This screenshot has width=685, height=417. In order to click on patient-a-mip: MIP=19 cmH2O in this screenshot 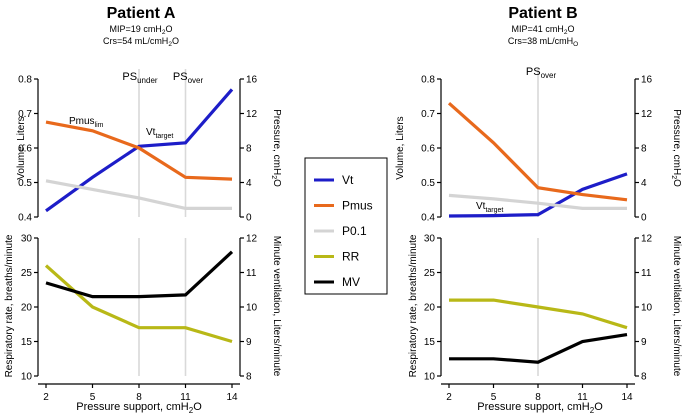, I will do `click(141, 30)`.